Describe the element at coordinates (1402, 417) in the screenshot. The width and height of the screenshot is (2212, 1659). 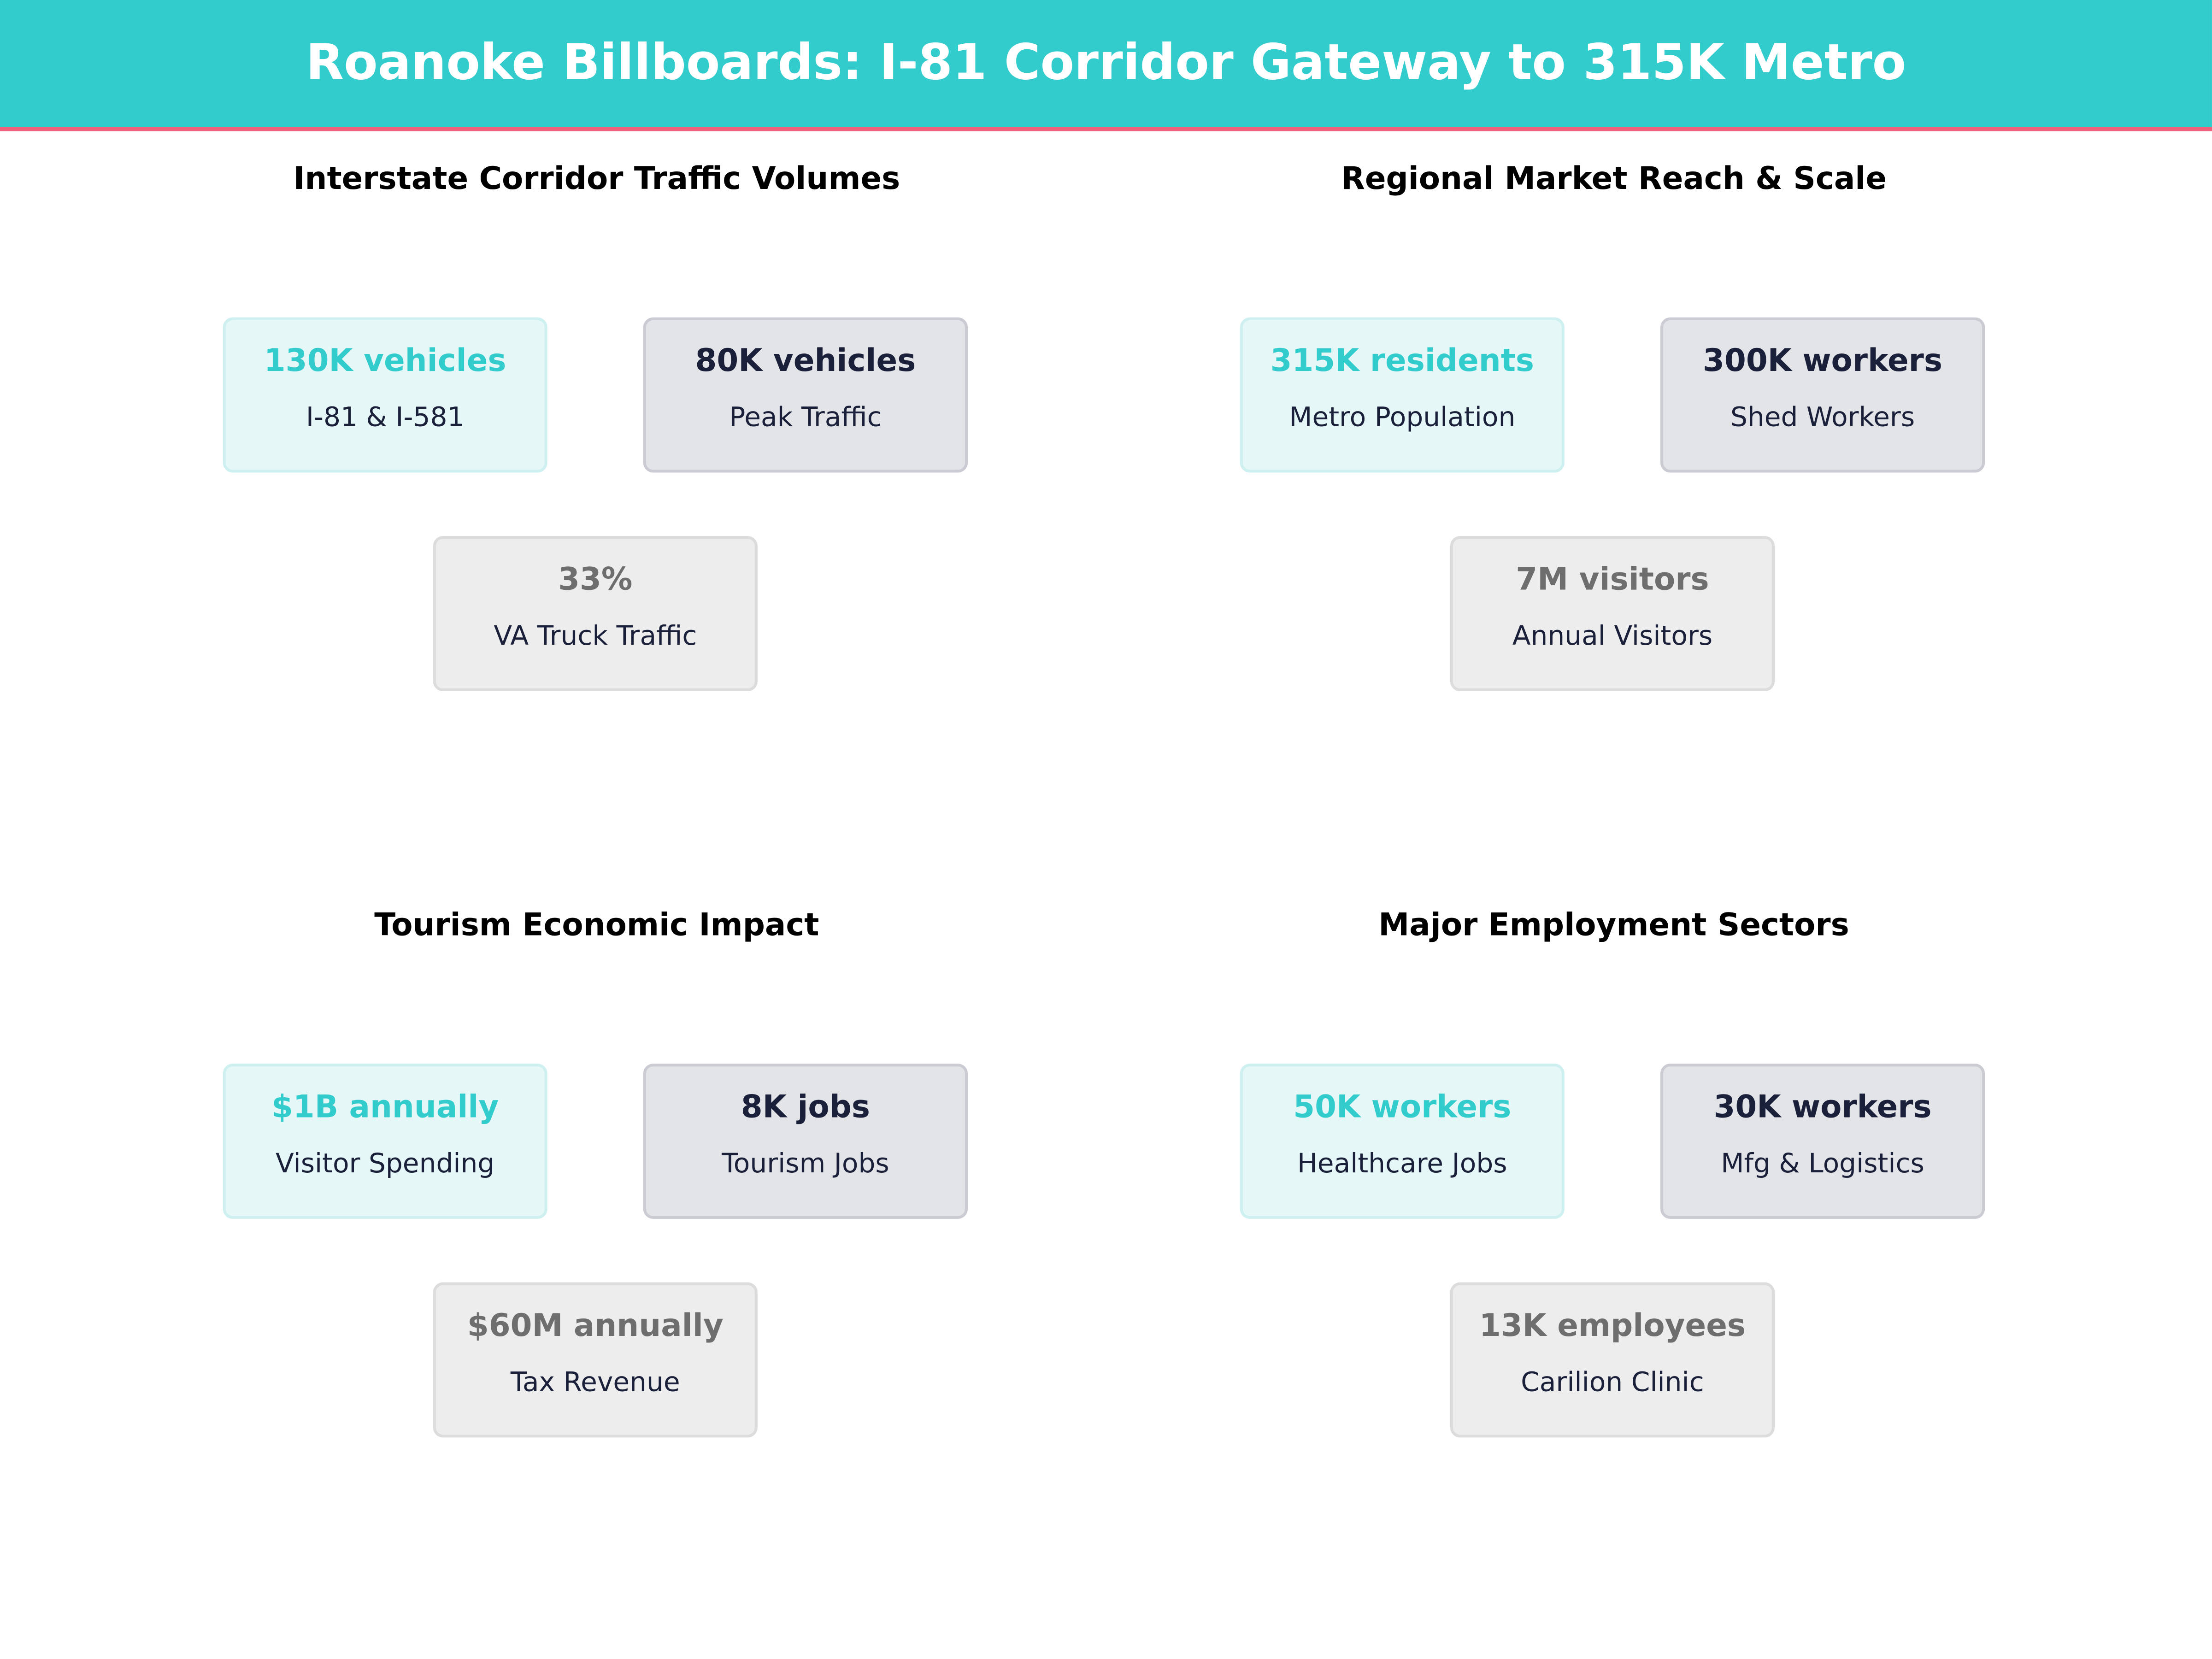
I see `stat-label: Metro Population` at that location.